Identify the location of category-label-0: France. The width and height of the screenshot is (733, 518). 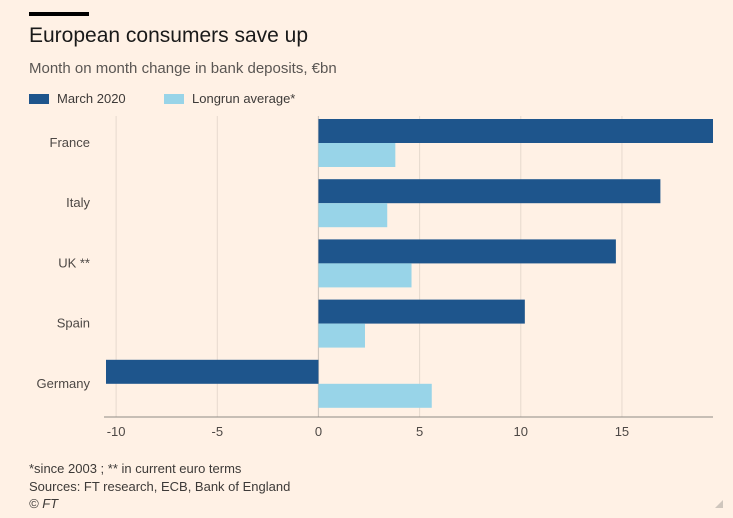
(70, 142).